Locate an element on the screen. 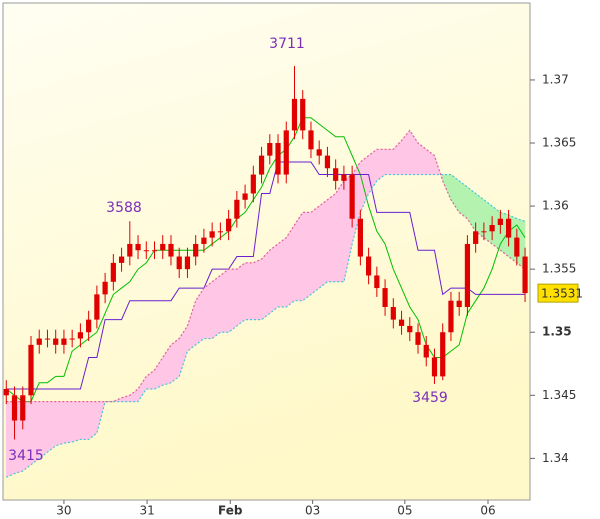 The height and width of the screenshot is (519, 600). last-price-box is located at coordinates (558, 293).